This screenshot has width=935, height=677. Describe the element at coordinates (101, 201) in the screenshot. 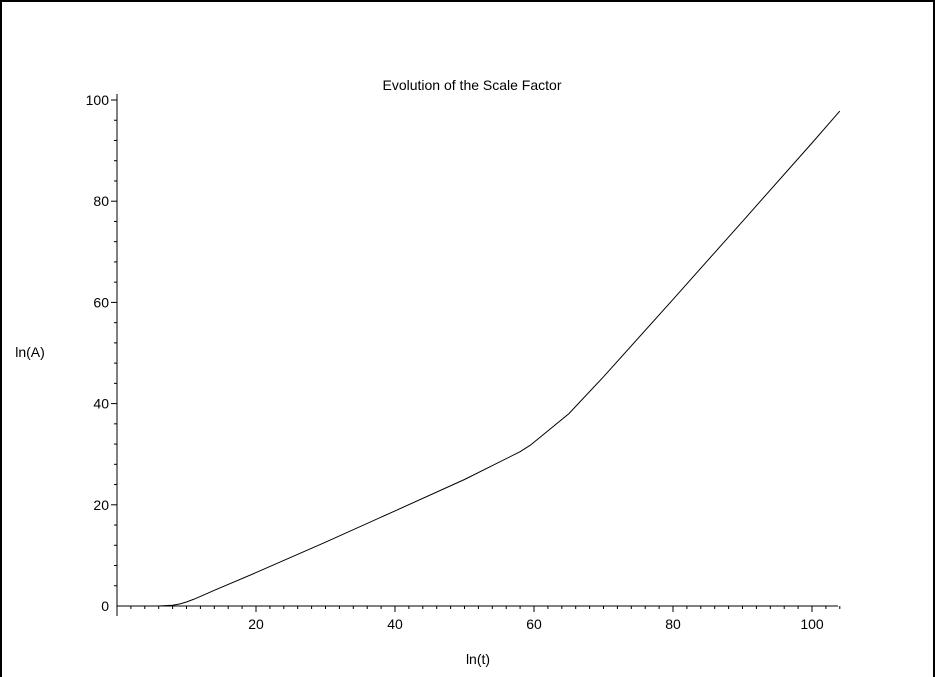

I see `y-tick-label: 80` at that location.